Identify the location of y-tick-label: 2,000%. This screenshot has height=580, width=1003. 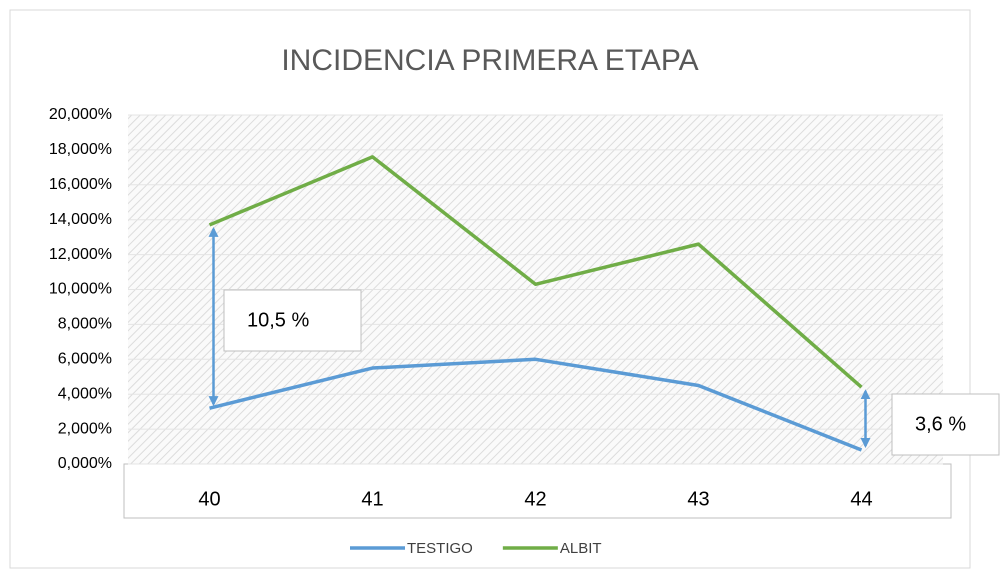
(85, 428).